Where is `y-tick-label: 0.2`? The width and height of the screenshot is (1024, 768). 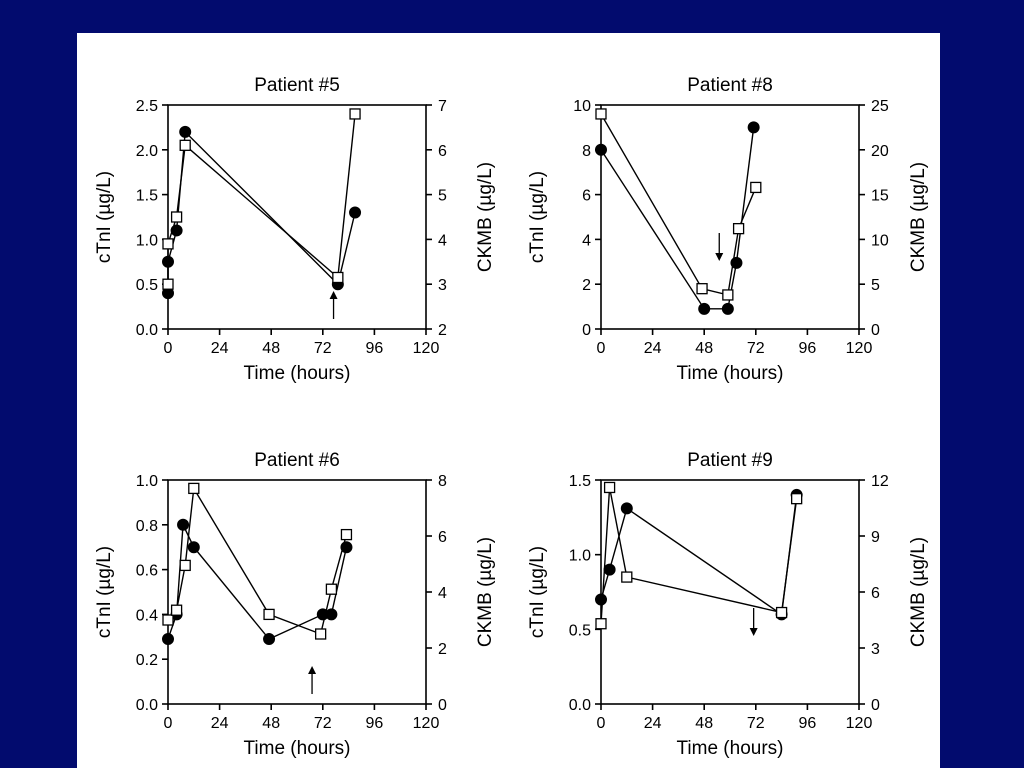
y-tick-label: 0.2 is located at coordinates (147, 660).